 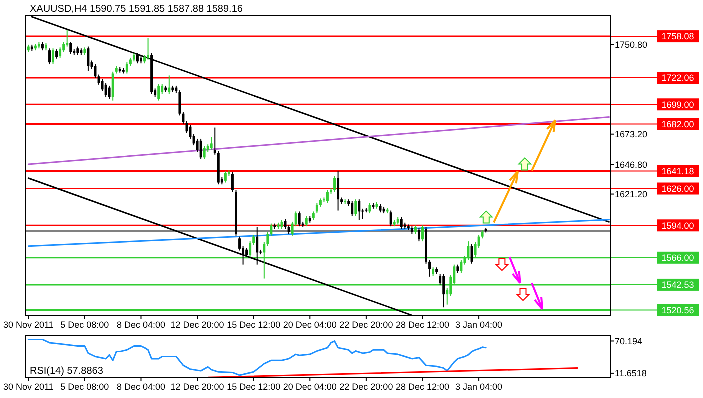 I want to click on y-tick-label: 1646.80, so click(x=631, y=165).